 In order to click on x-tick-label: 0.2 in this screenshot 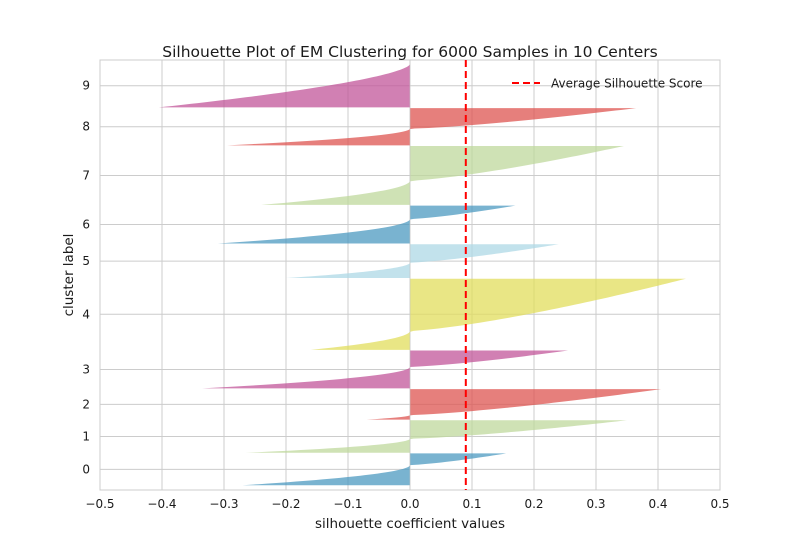, I will do `click(533, 504)`.